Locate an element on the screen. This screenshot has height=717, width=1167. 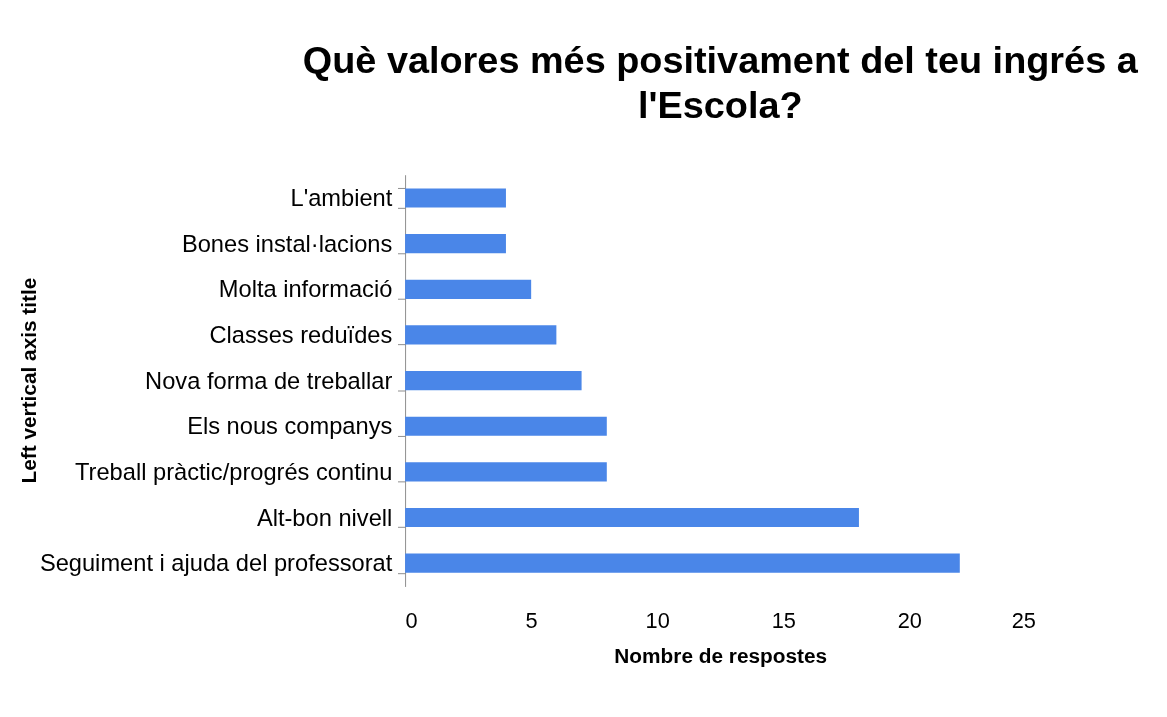
x-tick-label: 10 is located at coordinates (657, 620).